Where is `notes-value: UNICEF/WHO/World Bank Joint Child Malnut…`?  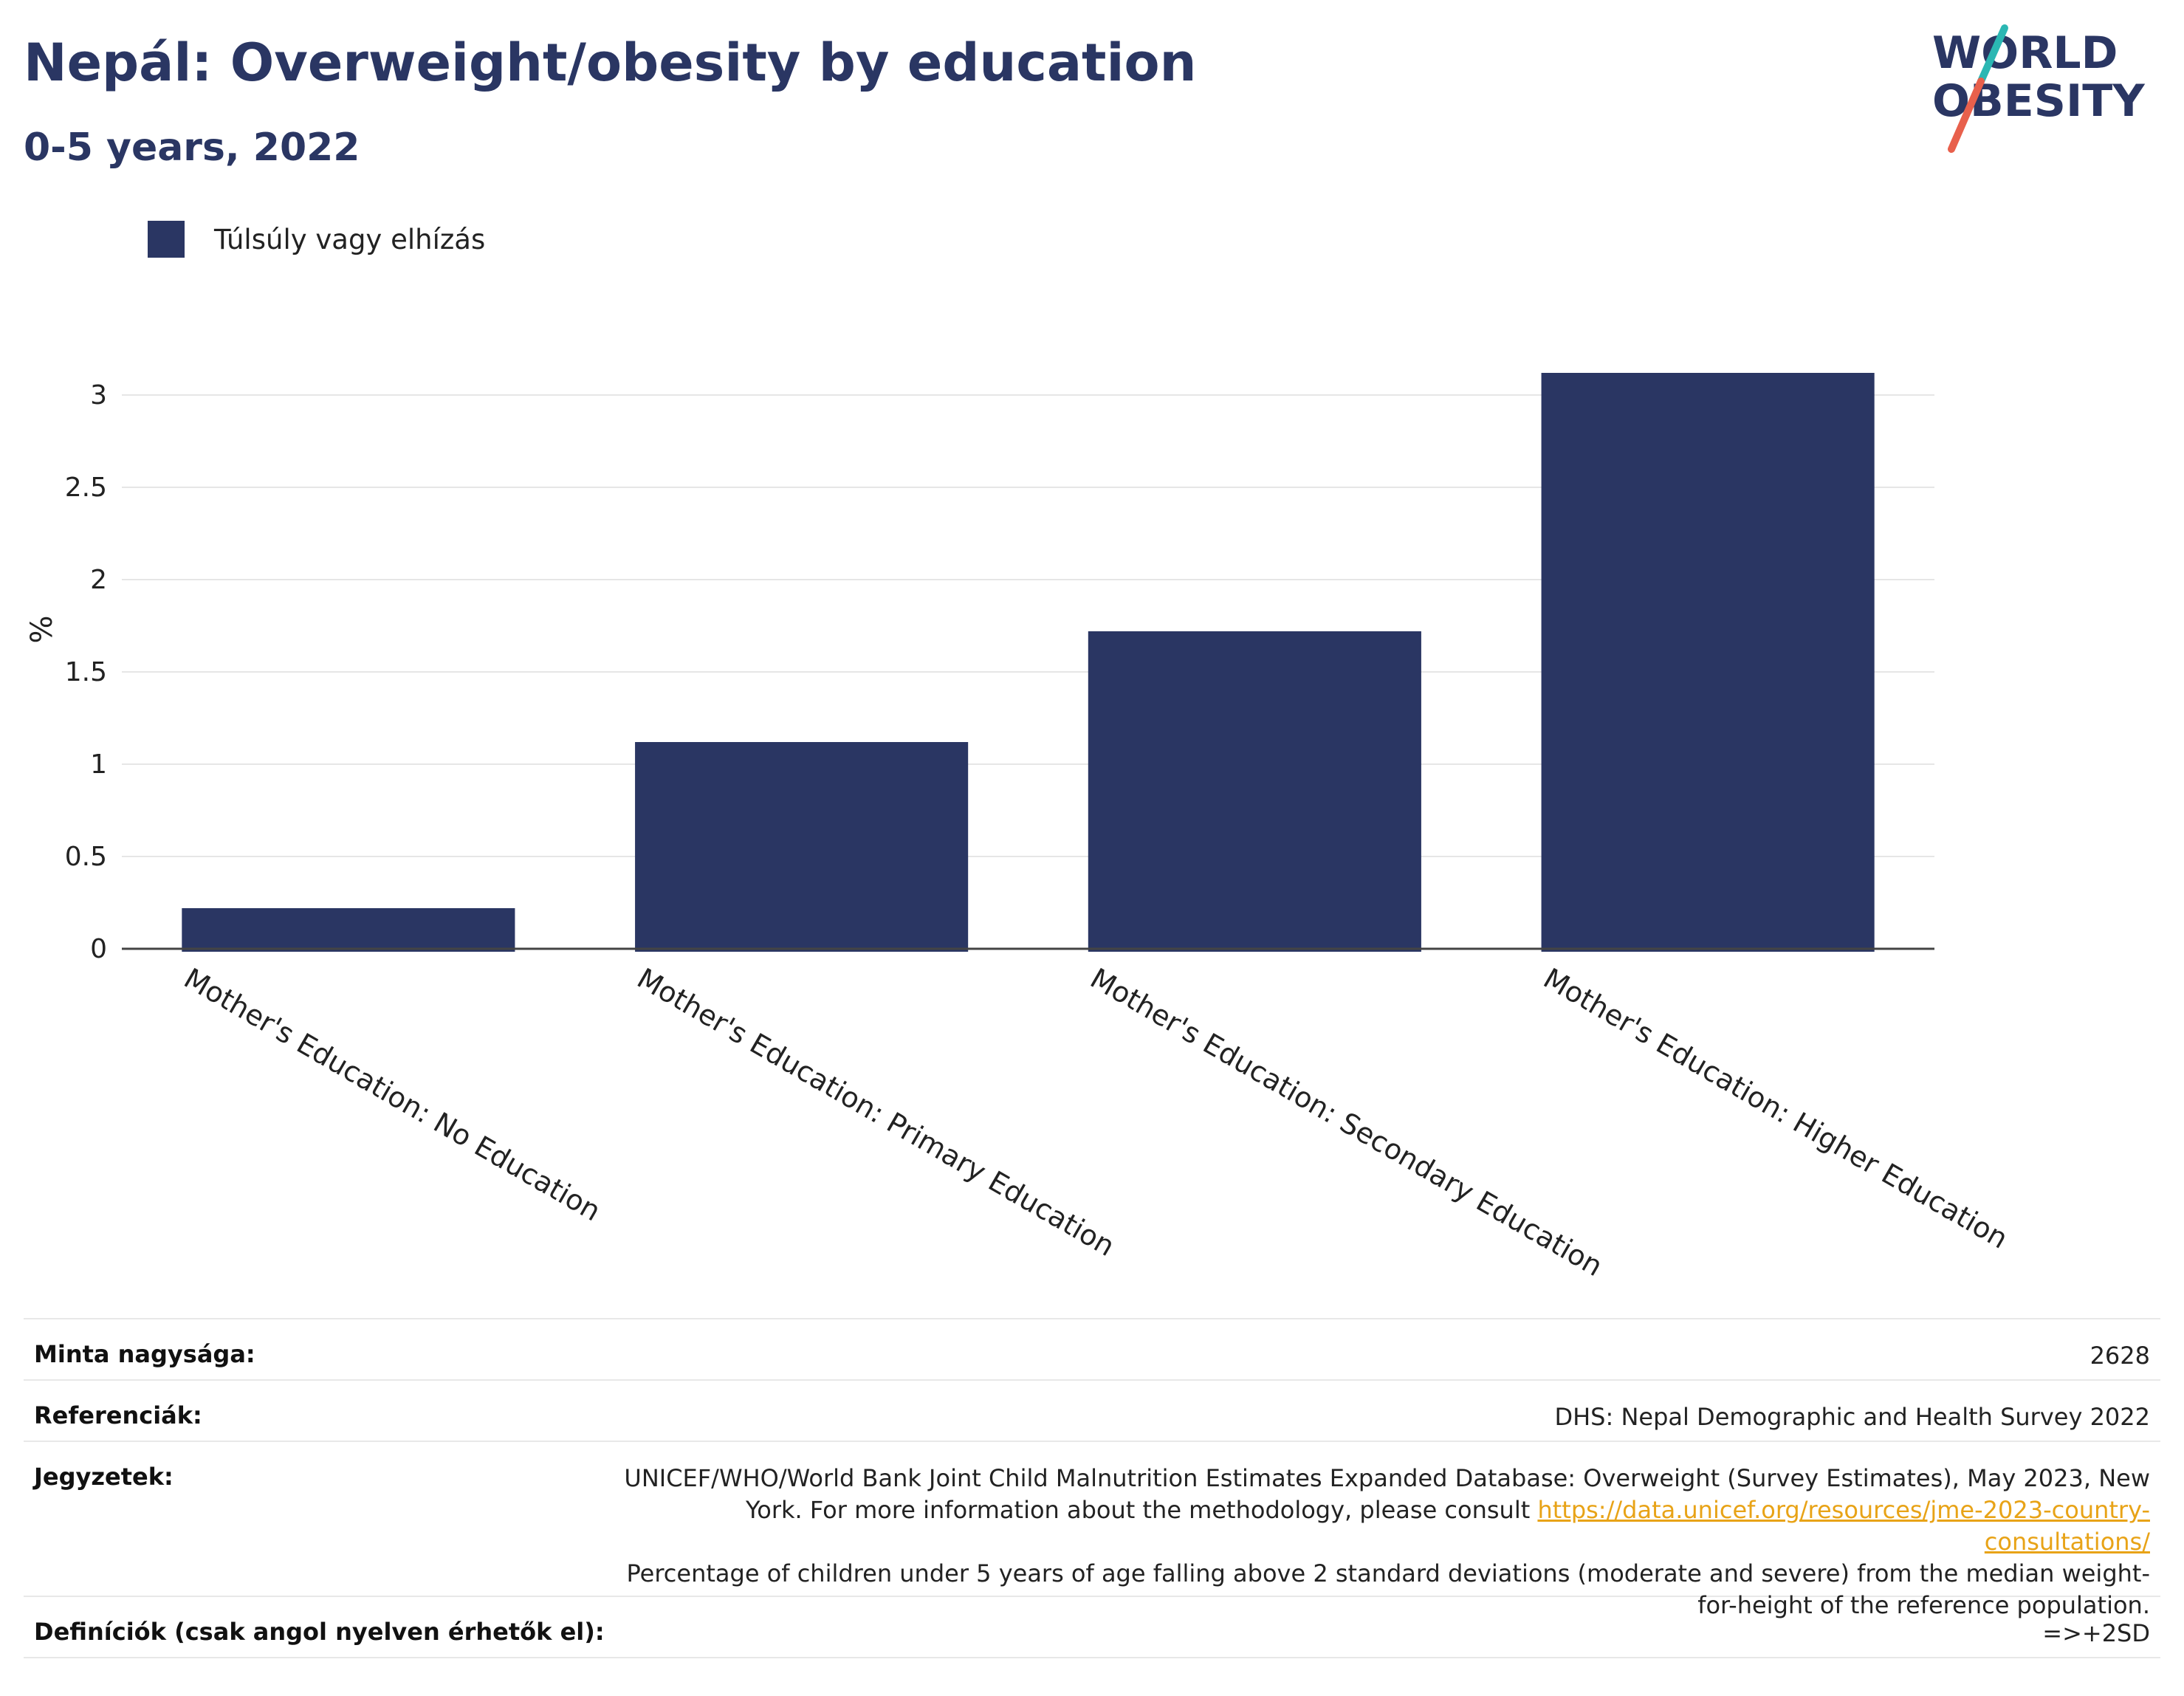
notes-value: UNICEF/WHO/World Bank Joint Child Malnut… is located at coordinates (1375, 1542).